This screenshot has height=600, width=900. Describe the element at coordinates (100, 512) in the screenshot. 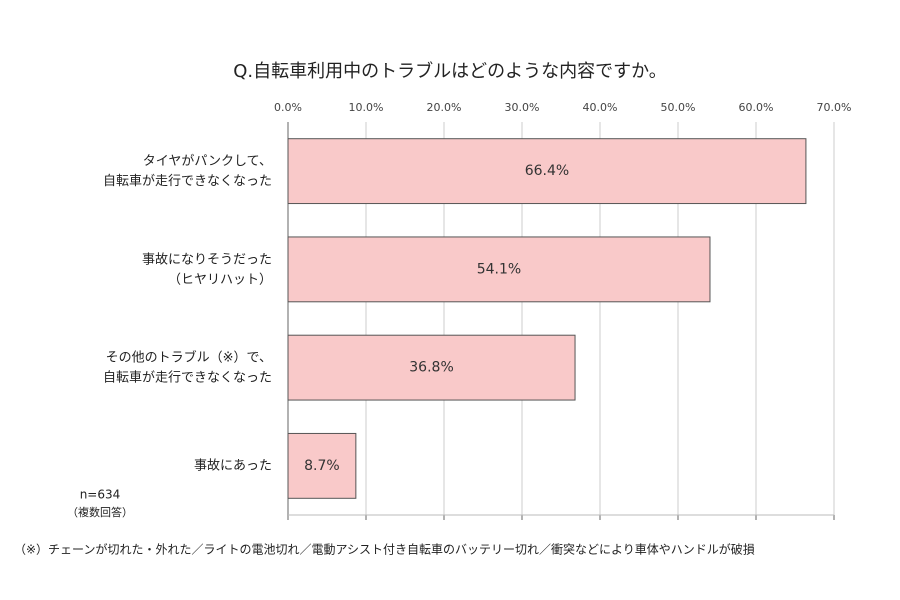

I see `sample-subnote: （複数回答）` at that location.